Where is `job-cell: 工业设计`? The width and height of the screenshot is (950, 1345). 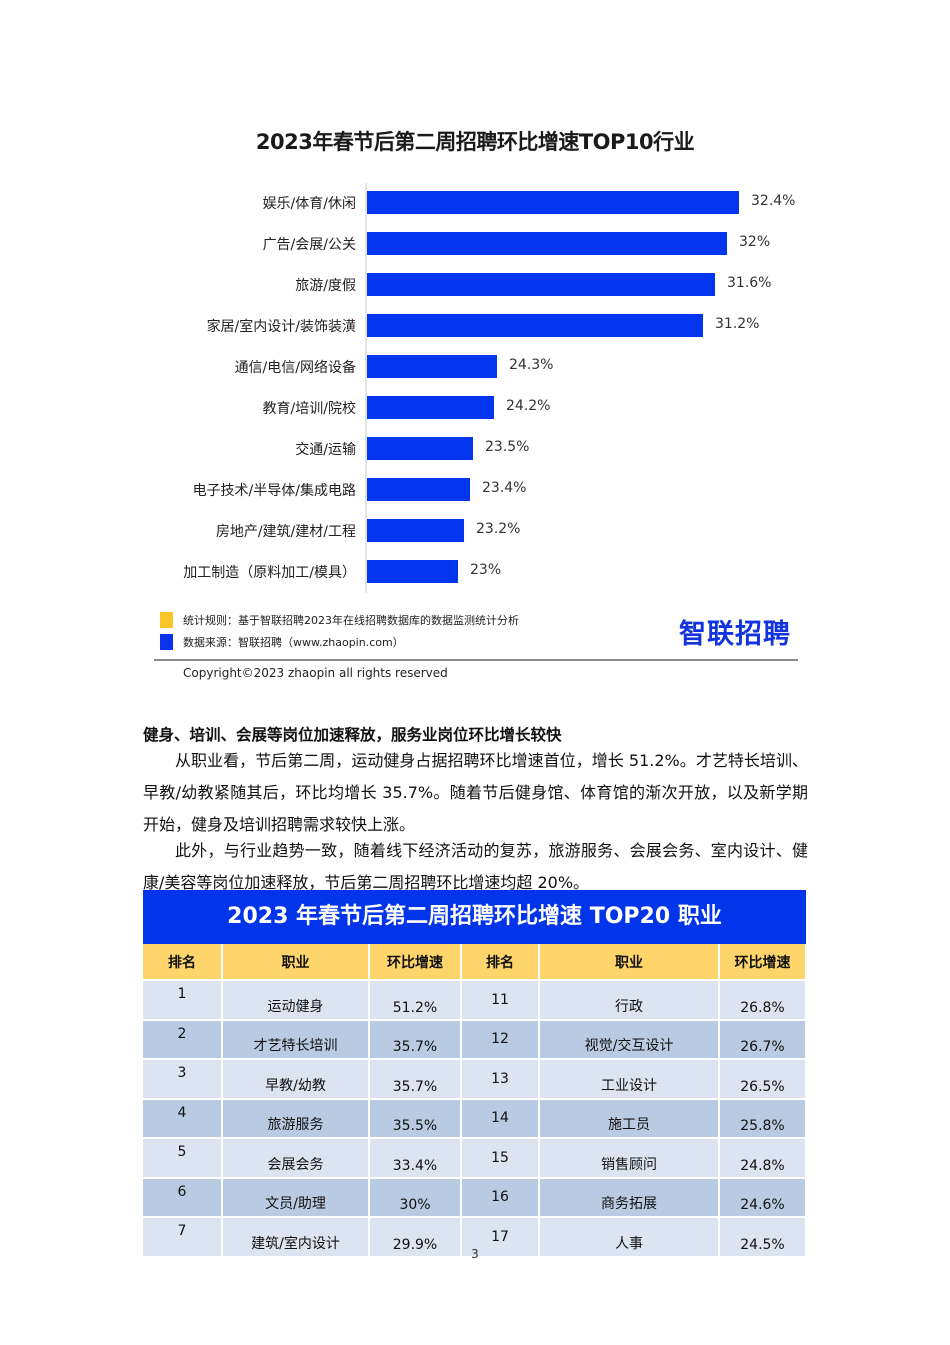 job-cell: 工业设计 is located at coordinates (629, 1078).